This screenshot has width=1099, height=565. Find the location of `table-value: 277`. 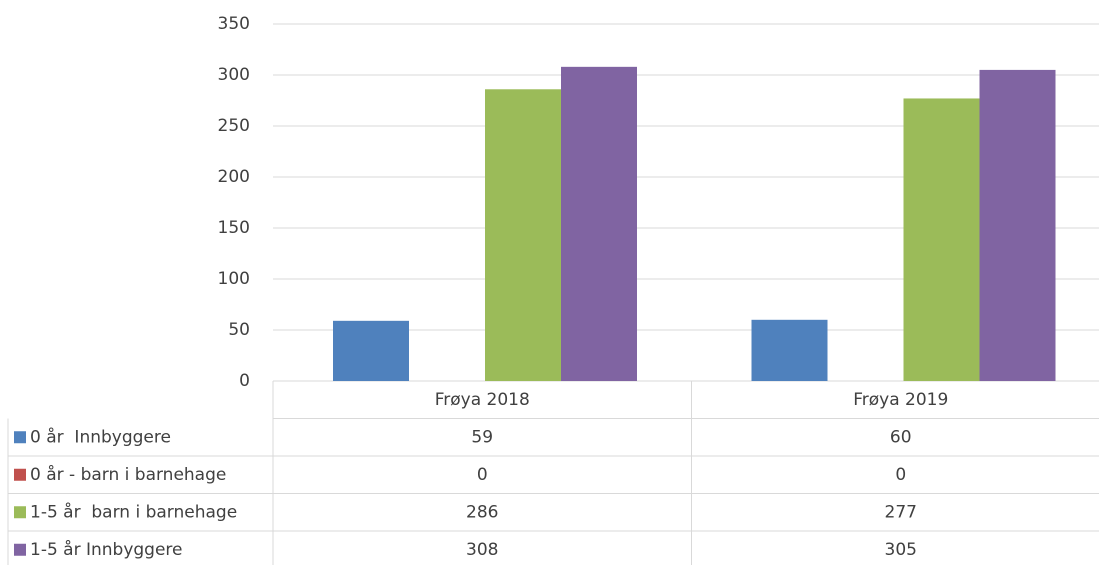

table-value: 277 is located at coordinates (901, 512).